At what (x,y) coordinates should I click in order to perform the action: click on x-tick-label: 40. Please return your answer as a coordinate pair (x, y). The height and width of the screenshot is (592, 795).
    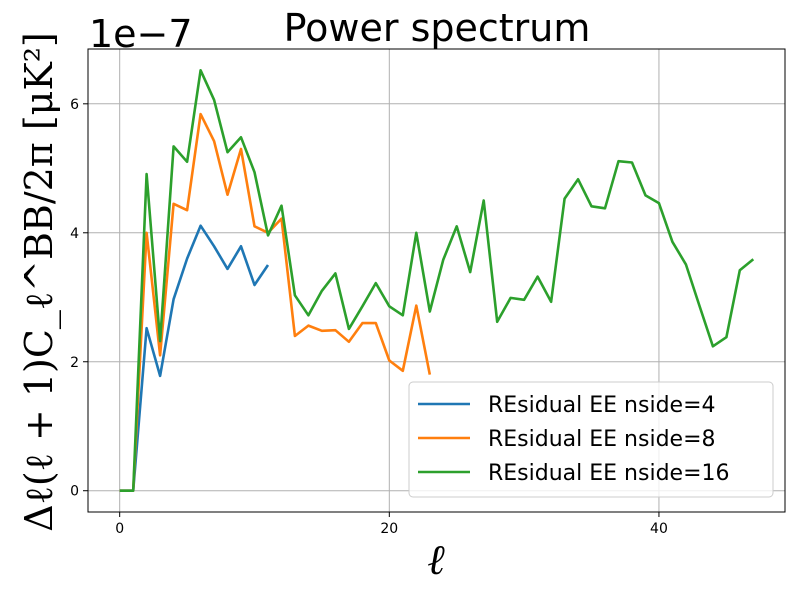
    Looking at the image, I should click on (659, 529).